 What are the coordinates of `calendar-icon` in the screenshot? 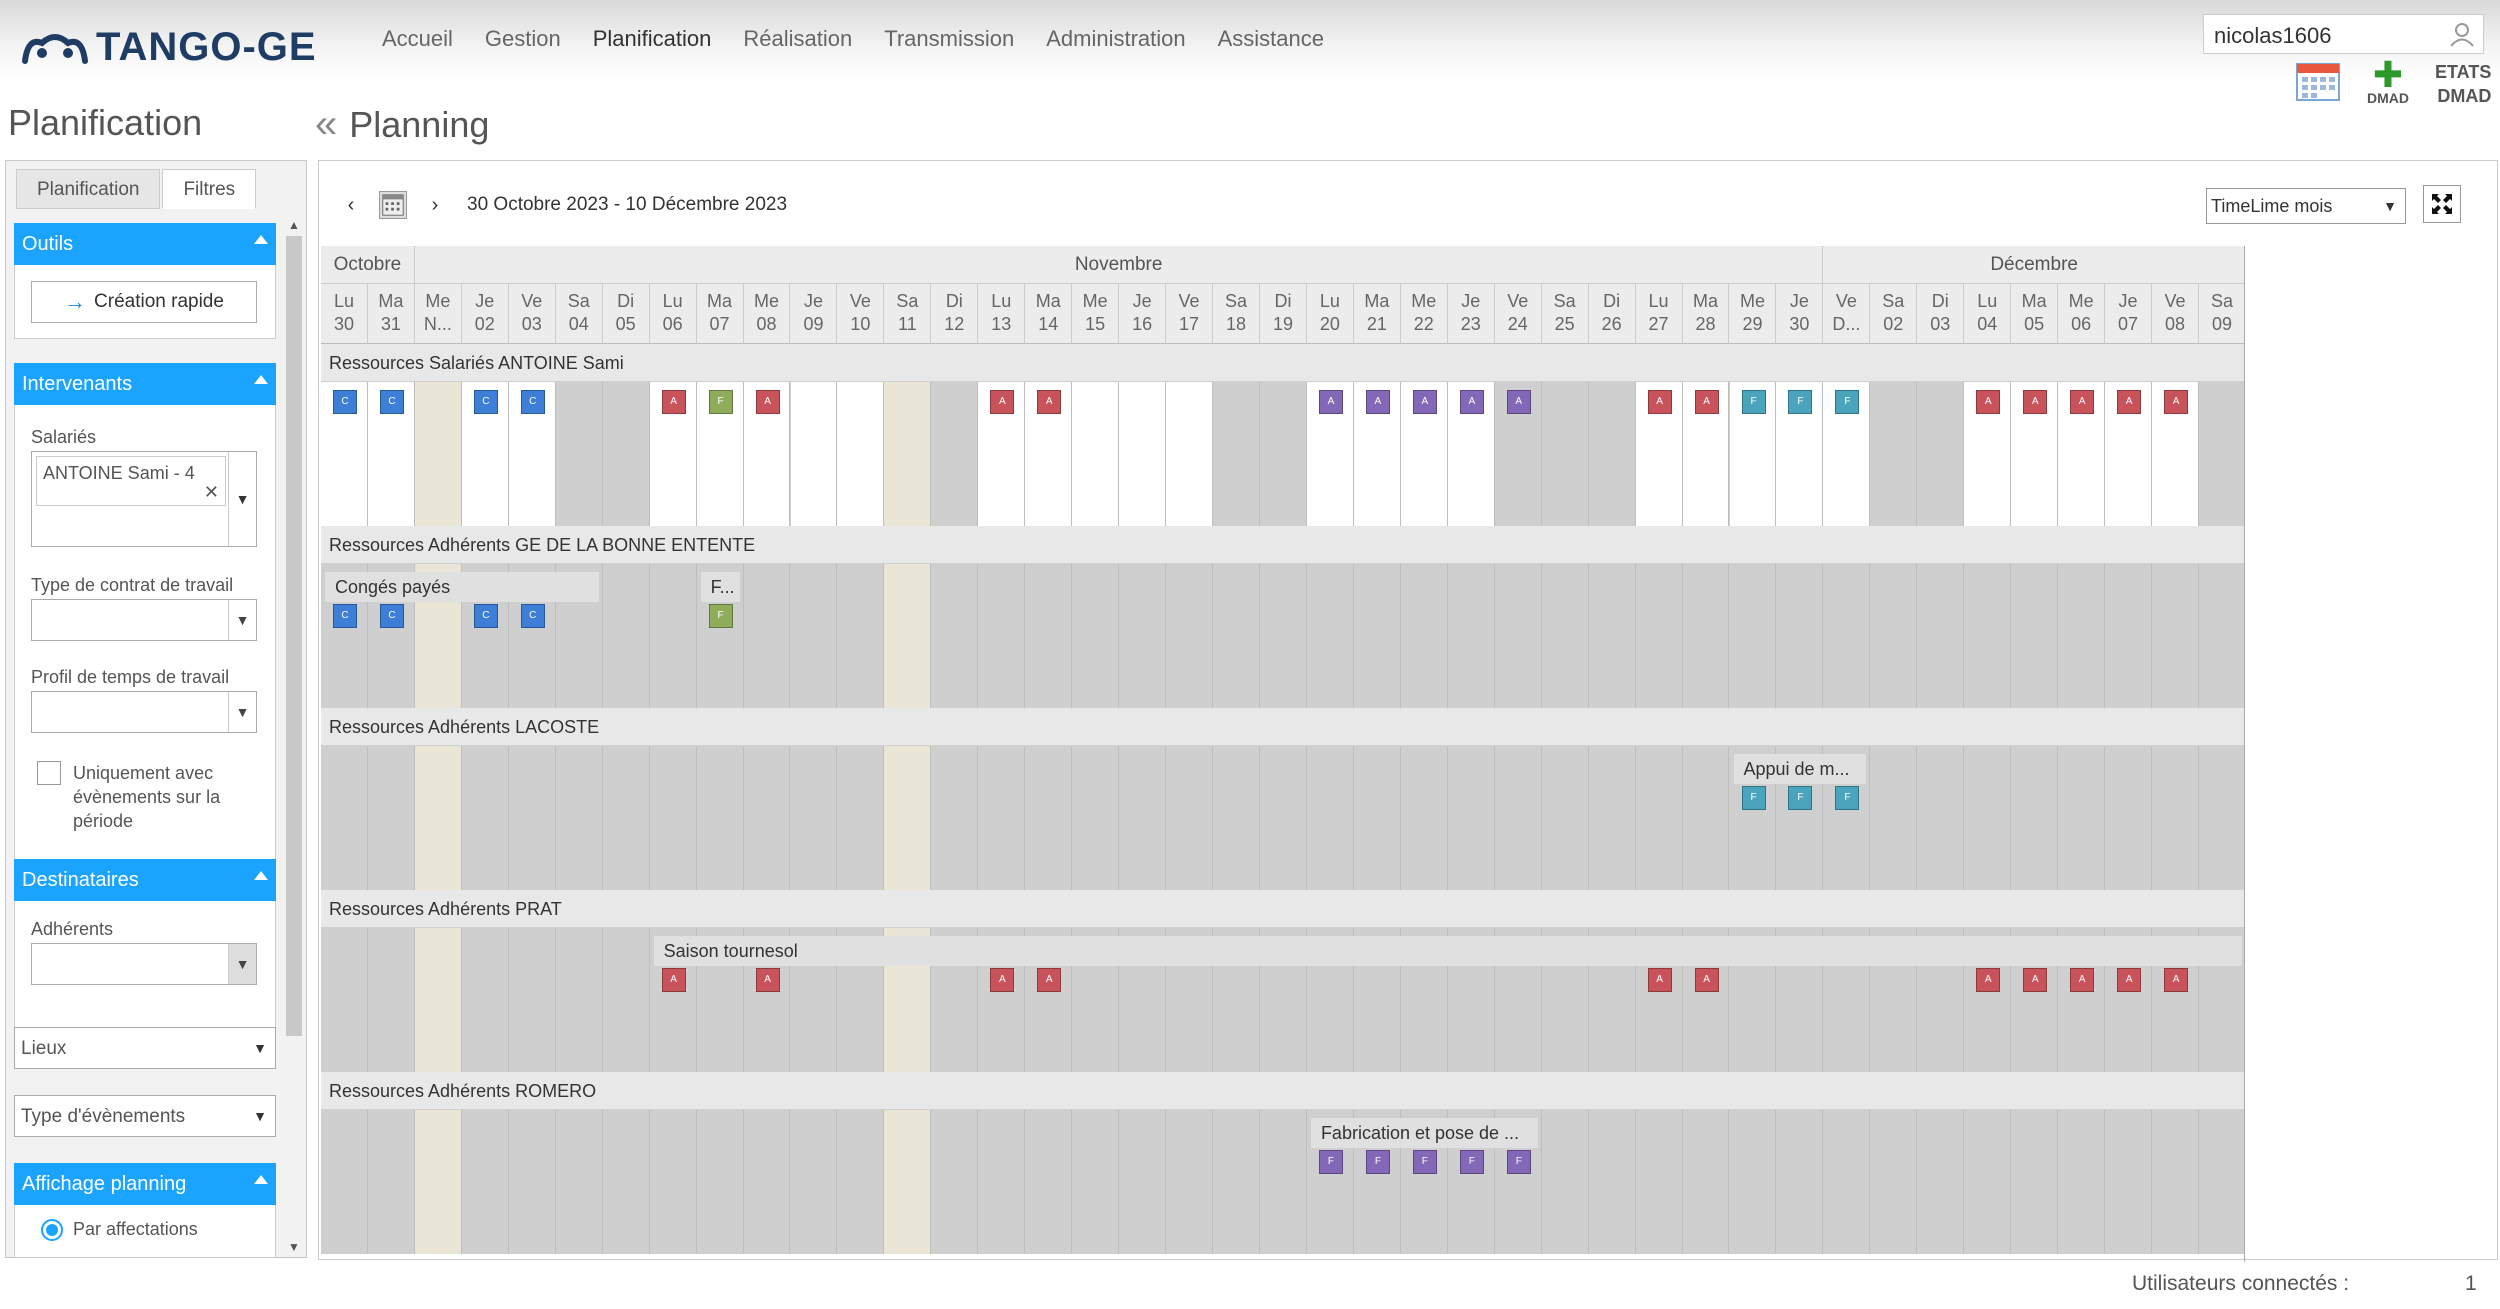 It's located at (2318, 81).